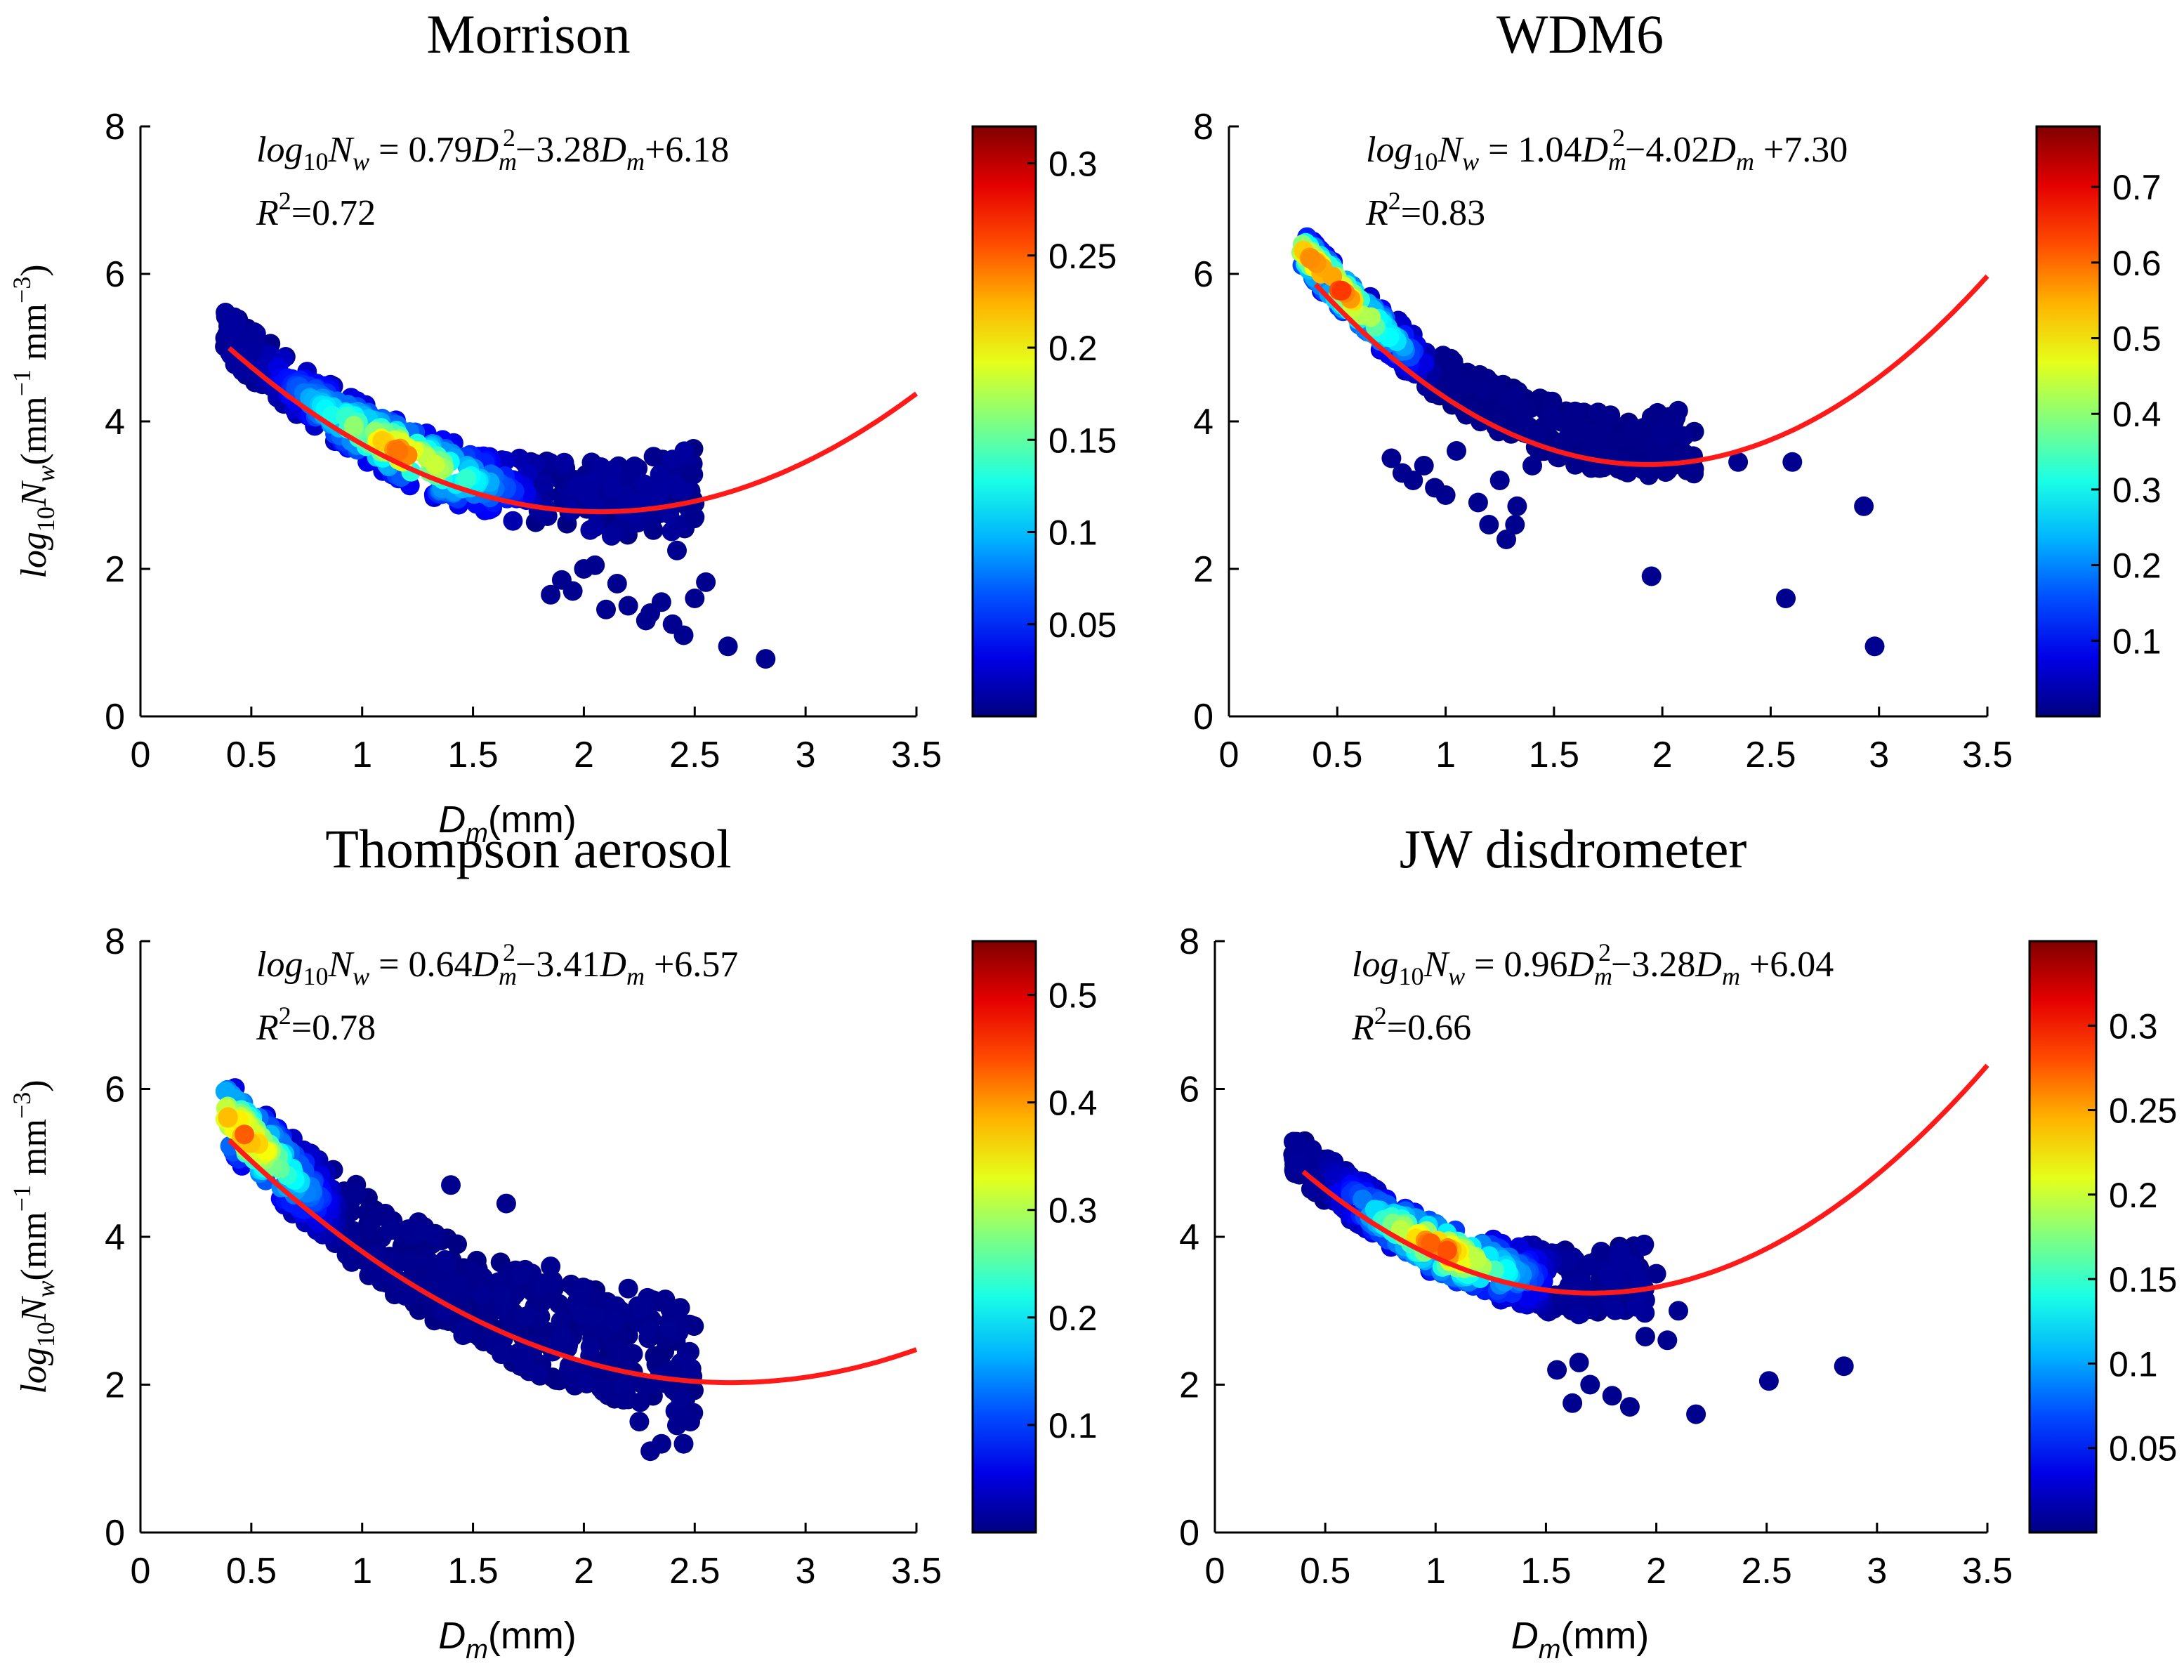 Image resolution: width=2184 pixels, height=1680 pixels. What do you see at coordinates (1607, 150) in the screenshot?
I see `fit-equation: log10Nw = 1.04Dm2​−4.02Dm​ +7.30` at bounding box center [1607, 150].